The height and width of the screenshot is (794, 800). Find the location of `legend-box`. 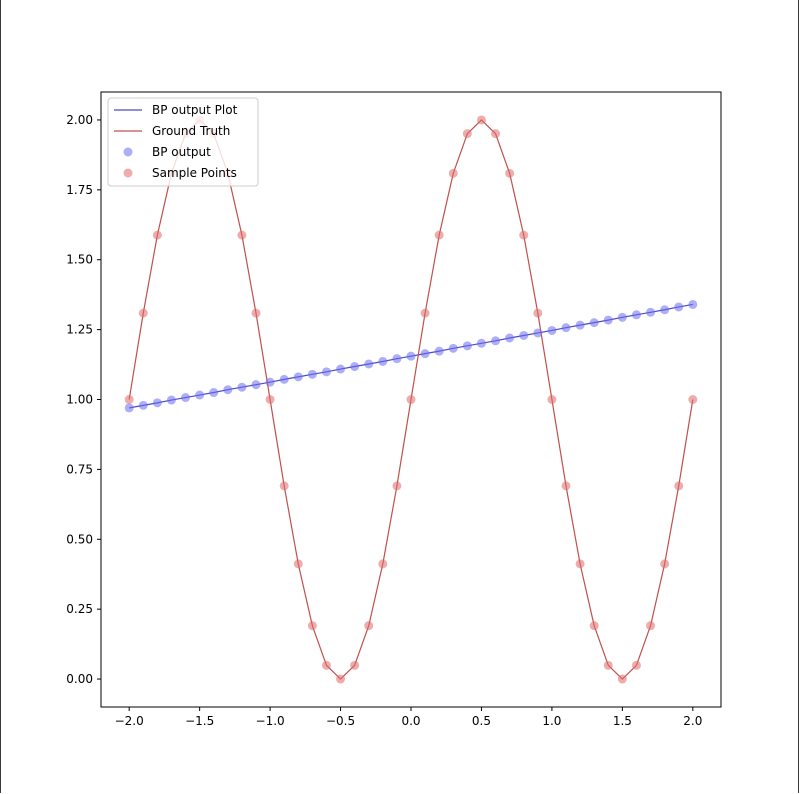

legend-box is located at coordinates (183, 142).